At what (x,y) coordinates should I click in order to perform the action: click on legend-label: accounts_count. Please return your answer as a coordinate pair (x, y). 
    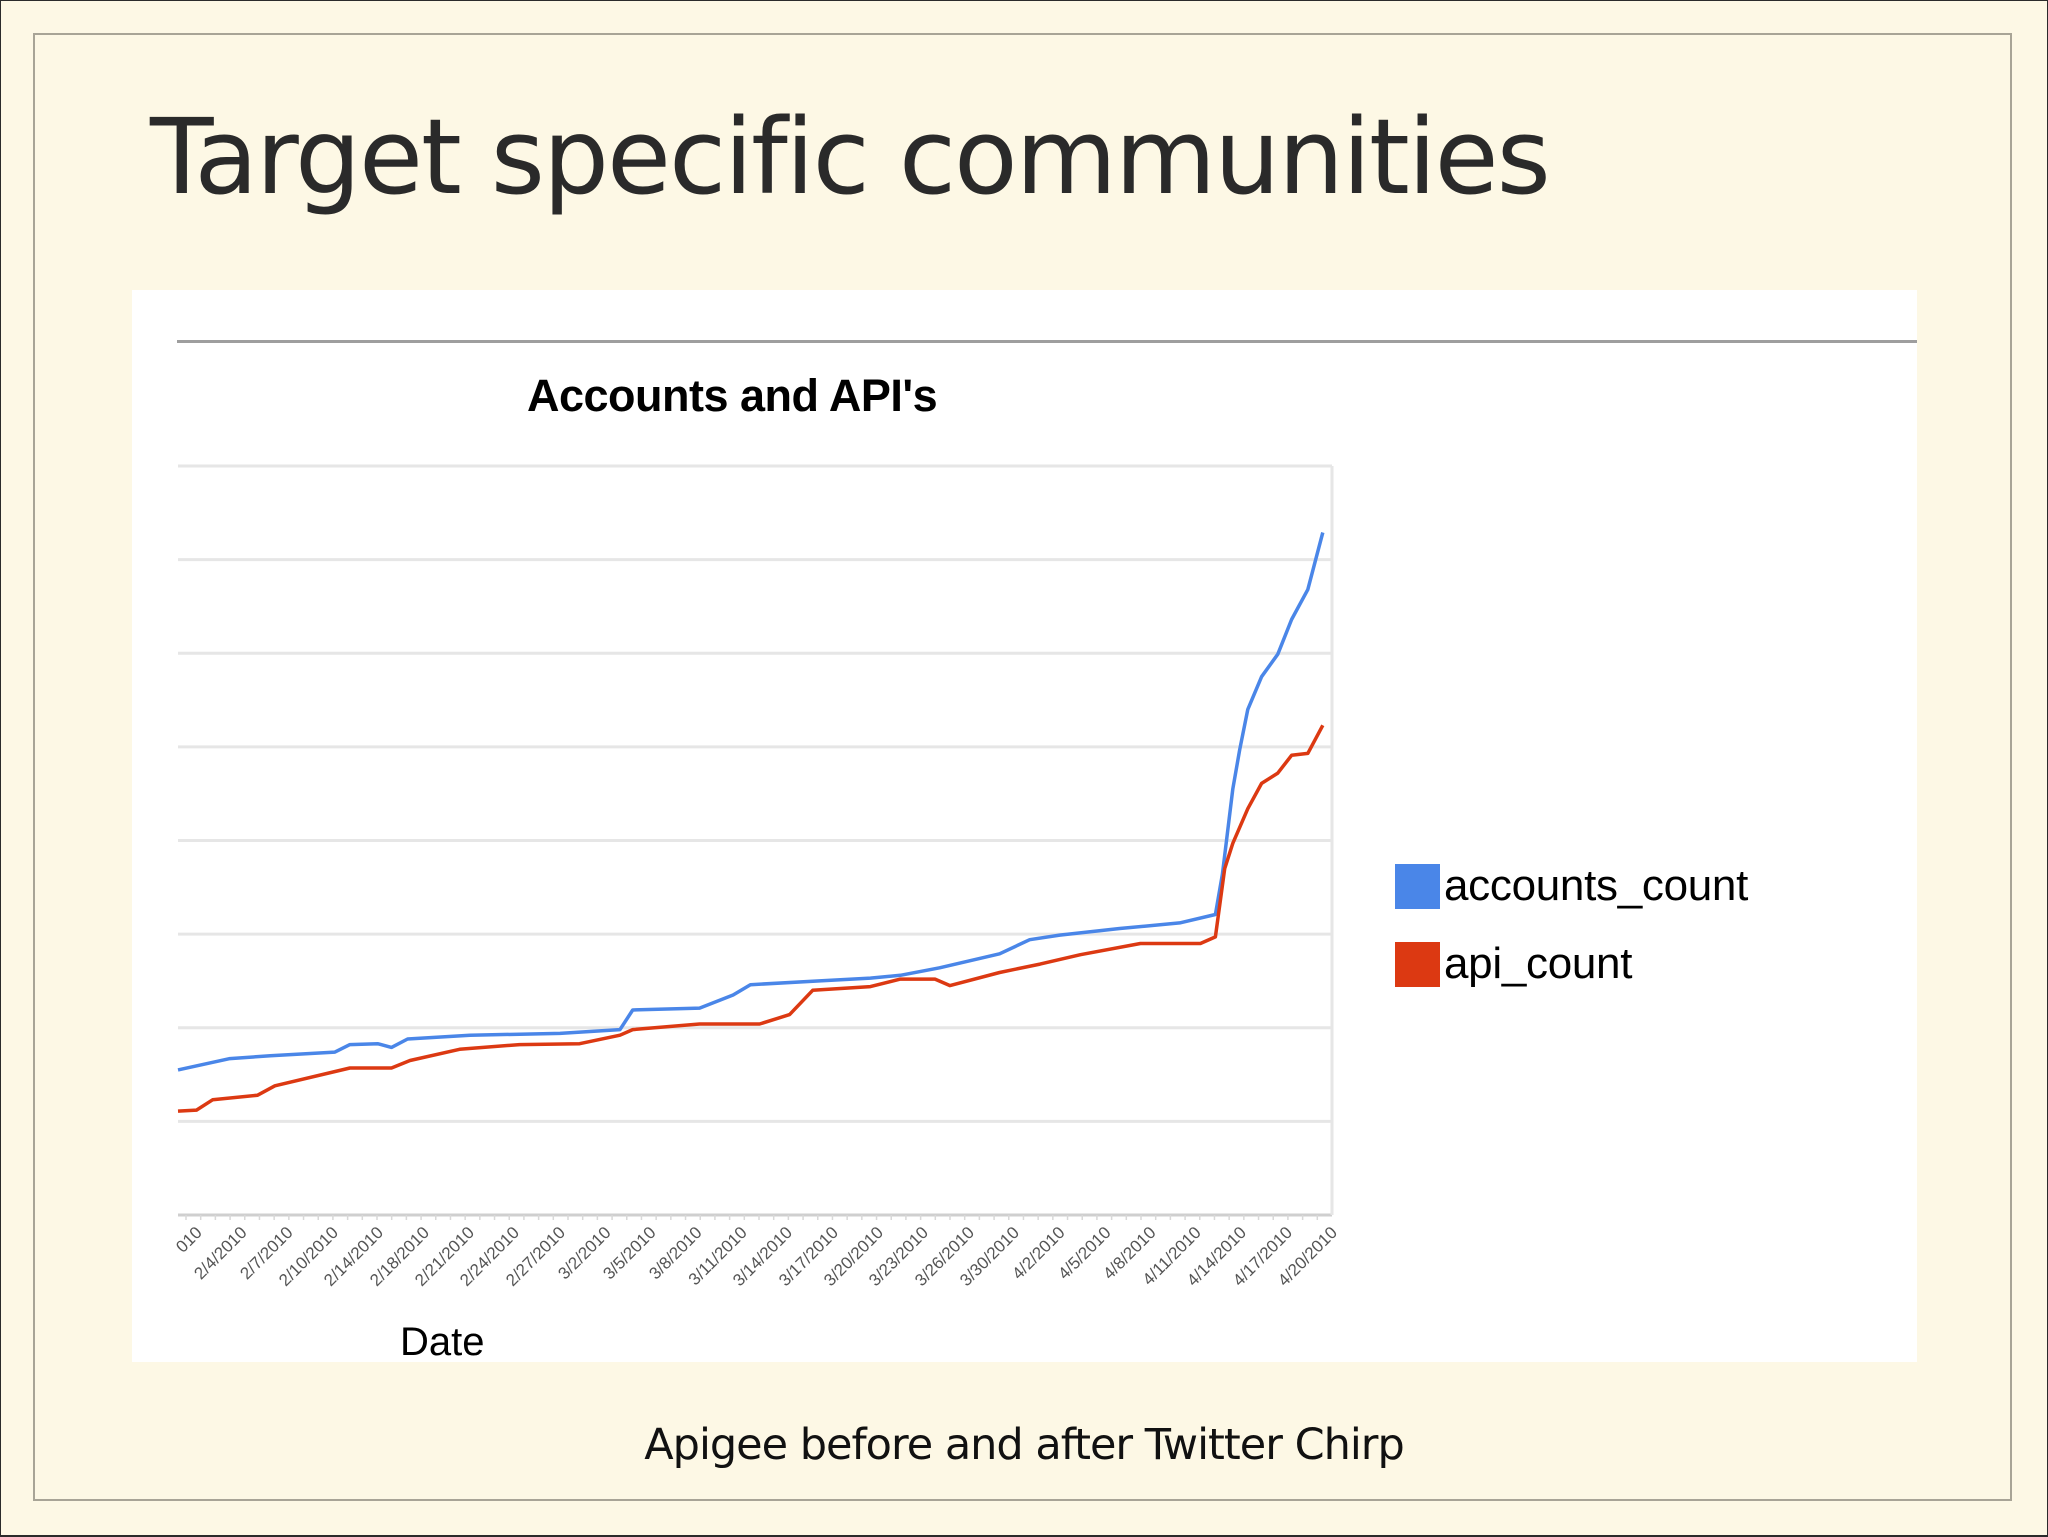
    Looking at the image, I should click on (1596, 885).